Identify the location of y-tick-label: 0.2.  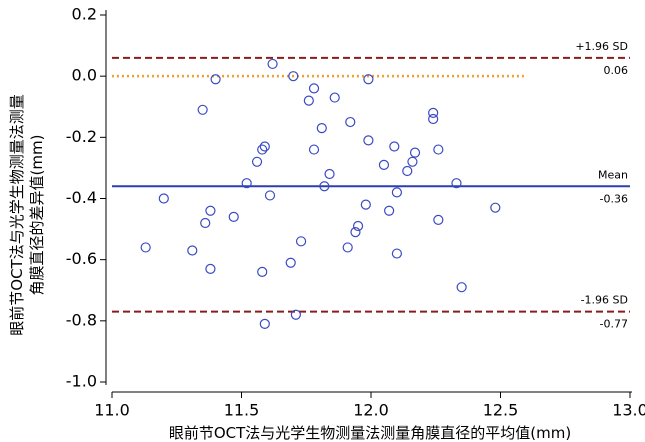
(84, 14).